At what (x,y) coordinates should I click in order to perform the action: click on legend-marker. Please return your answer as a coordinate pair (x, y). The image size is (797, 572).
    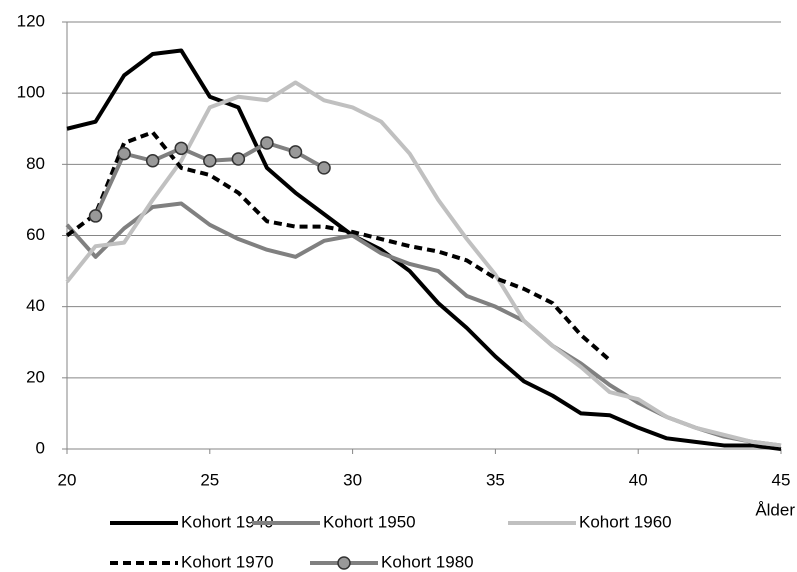
    Looking at the image, I should click on (344, 563).